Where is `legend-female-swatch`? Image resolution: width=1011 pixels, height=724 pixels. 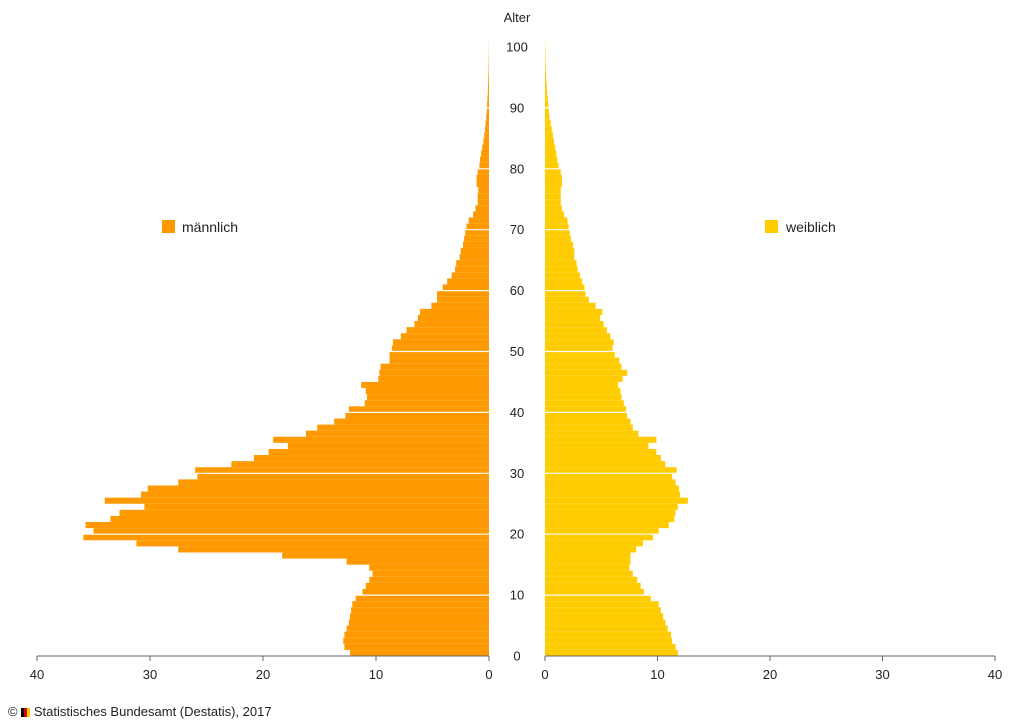
legend-female-swatch is located at coordinates (771, 226).